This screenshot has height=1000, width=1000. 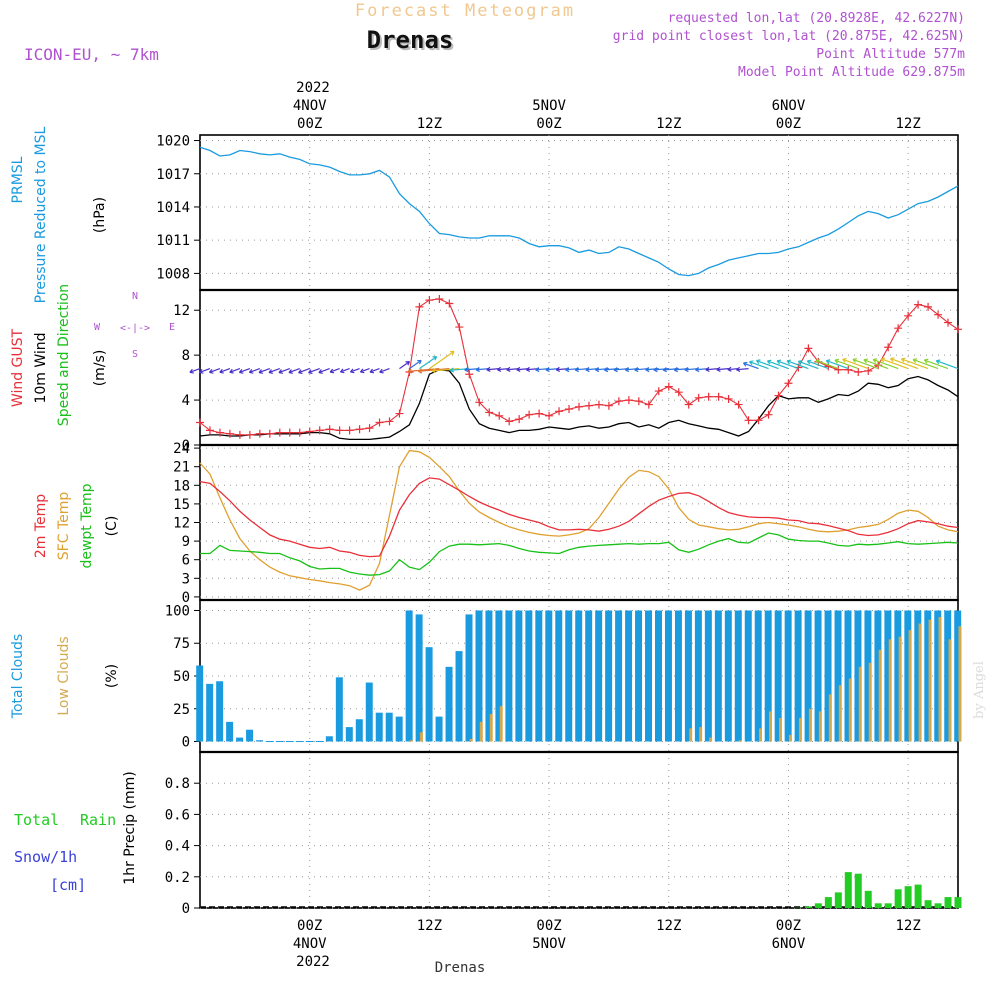 What do you see at coordinates (186, 743) in the screenshot?
I see `clouds-ytick-label: 0` at bounding box center [186, 743].